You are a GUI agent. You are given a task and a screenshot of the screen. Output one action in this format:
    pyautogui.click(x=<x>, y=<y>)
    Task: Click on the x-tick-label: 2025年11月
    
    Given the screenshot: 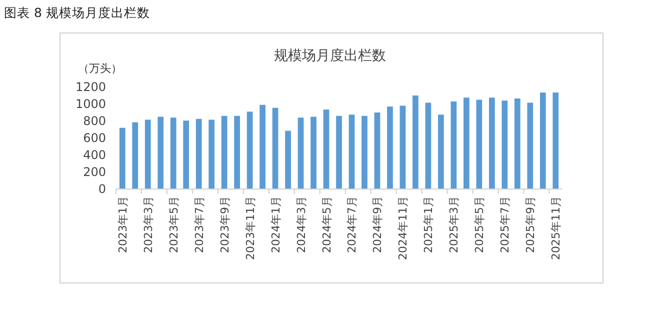 What is the action you would take?
    pyautogui.click(x=556, y=228)
    